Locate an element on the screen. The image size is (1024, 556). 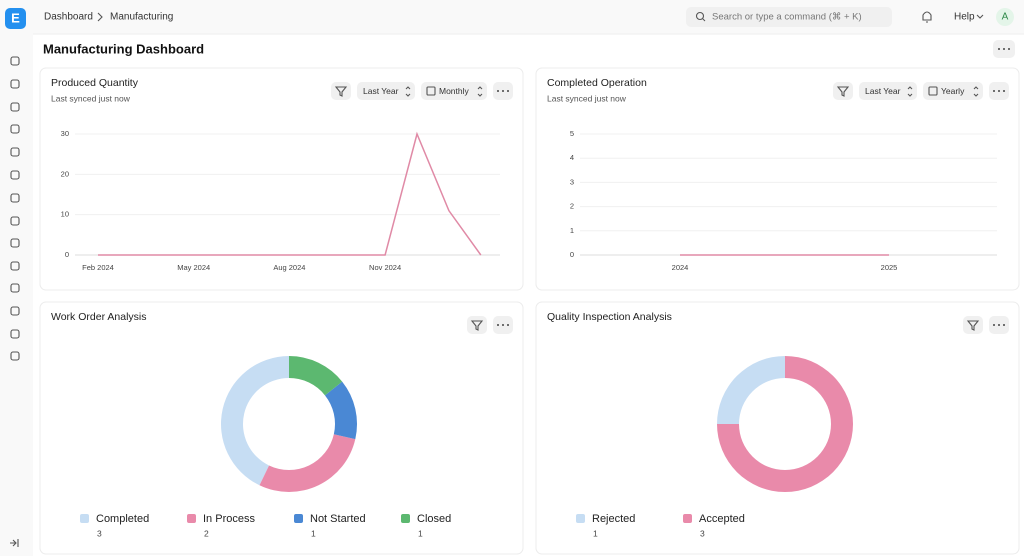
legend-label: Completed is located at coordinates (122, 519).